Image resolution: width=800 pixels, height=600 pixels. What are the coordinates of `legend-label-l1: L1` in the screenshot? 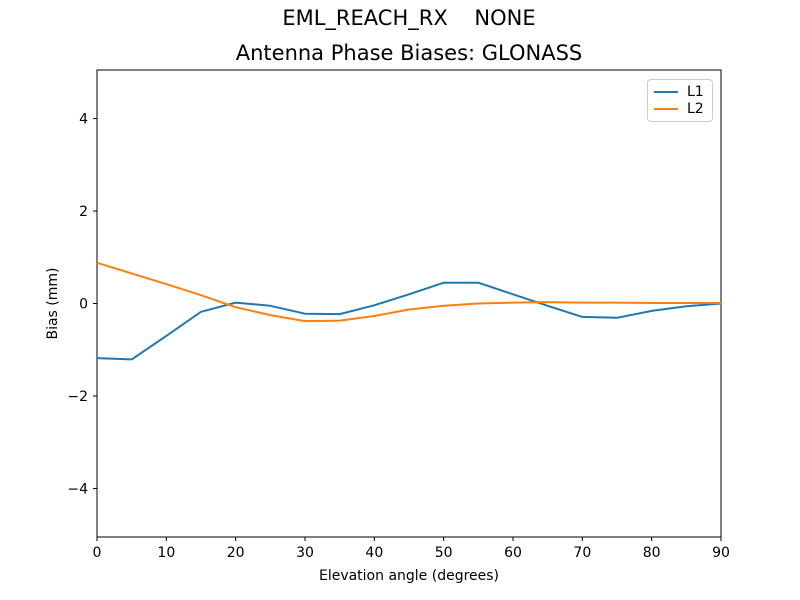 It's located at (695, 92).